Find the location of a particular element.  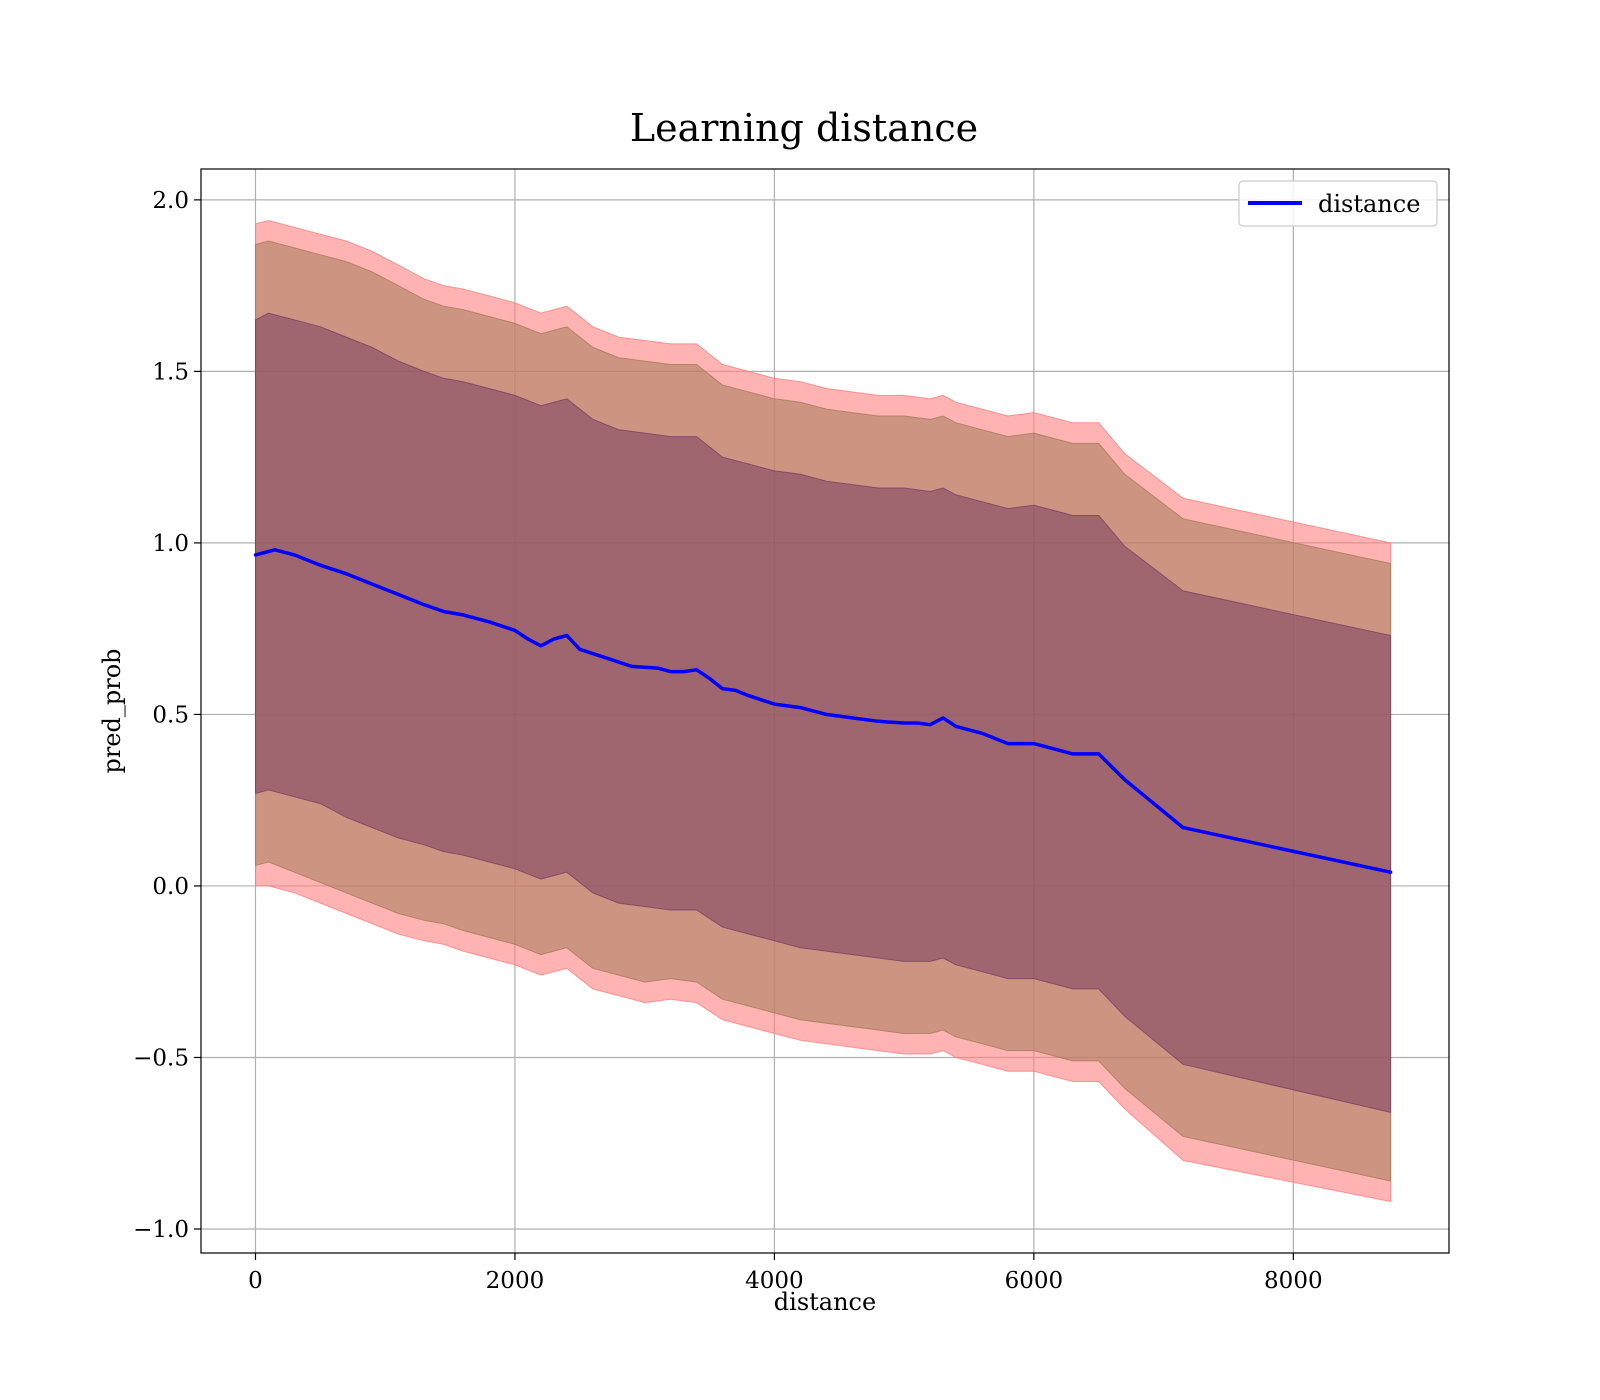

y-tick-label-0: −1.0 is located at coordinates (161, 1230).